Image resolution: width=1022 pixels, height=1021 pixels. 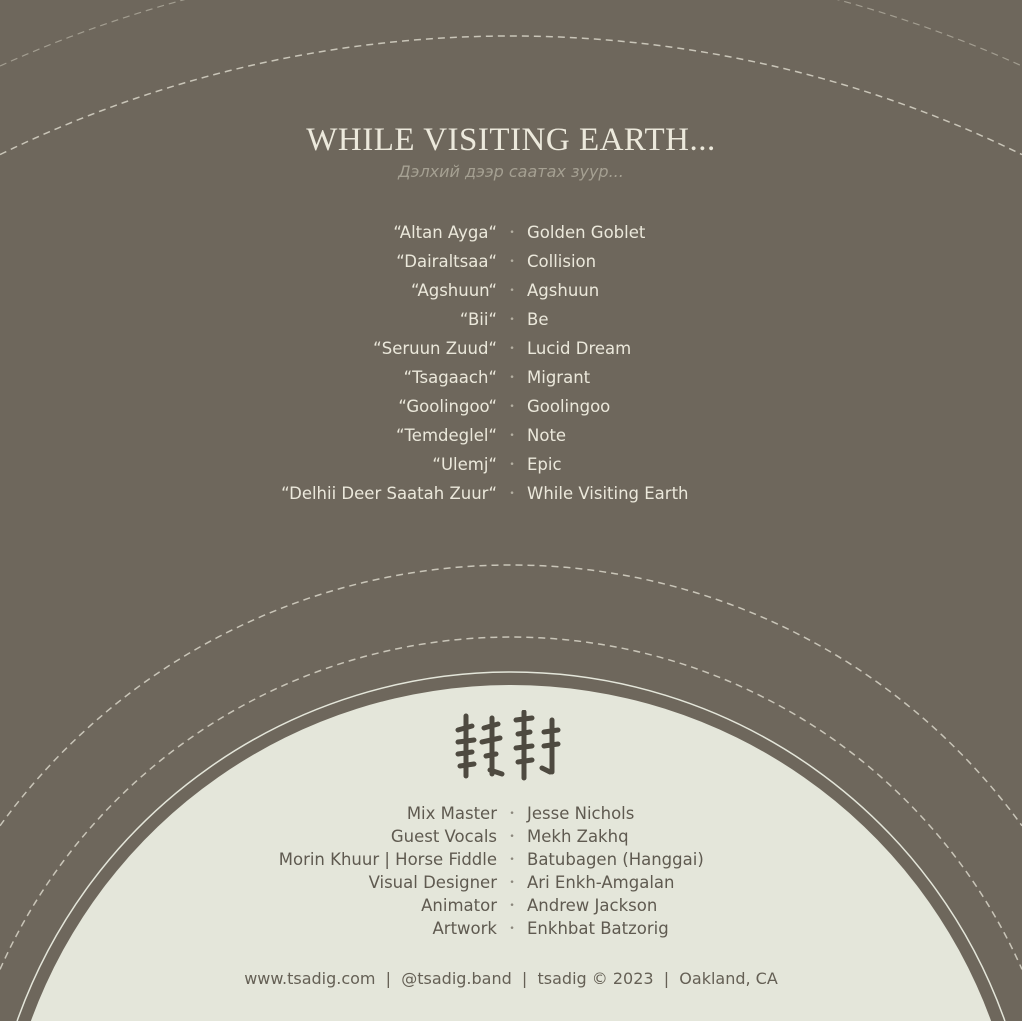 What do you see at coordinates (562, 261) in the screenshot?
I see `track-title-english: Collision` at bounding box center [562, 261].